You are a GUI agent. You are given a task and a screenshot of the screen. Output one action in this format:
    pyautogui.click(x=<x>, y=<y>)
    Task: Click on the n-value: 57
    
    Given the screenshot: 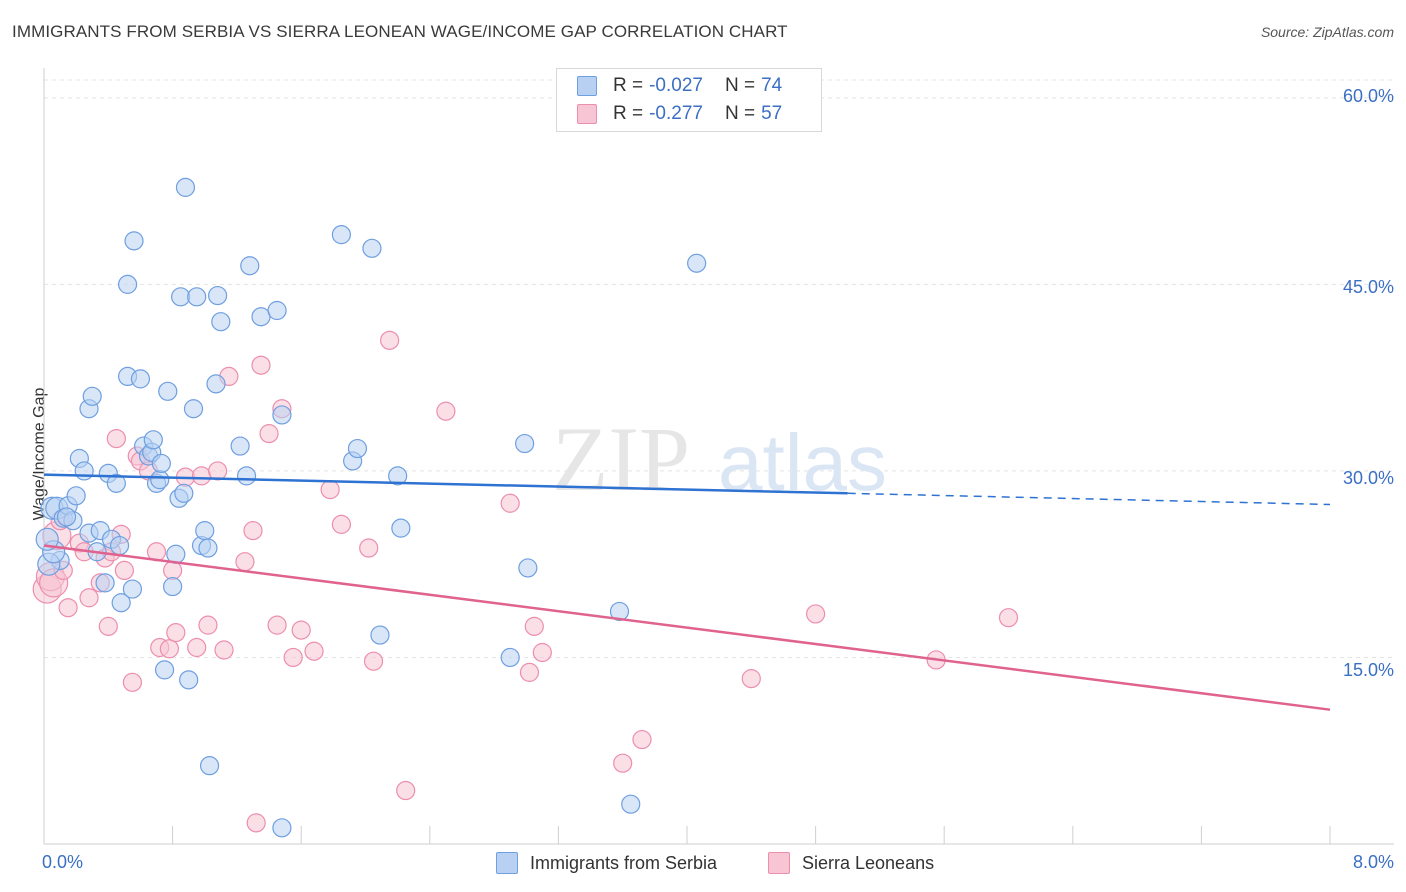 What is the action you would take?
    pyautogui.click(x=772, y=113)
    